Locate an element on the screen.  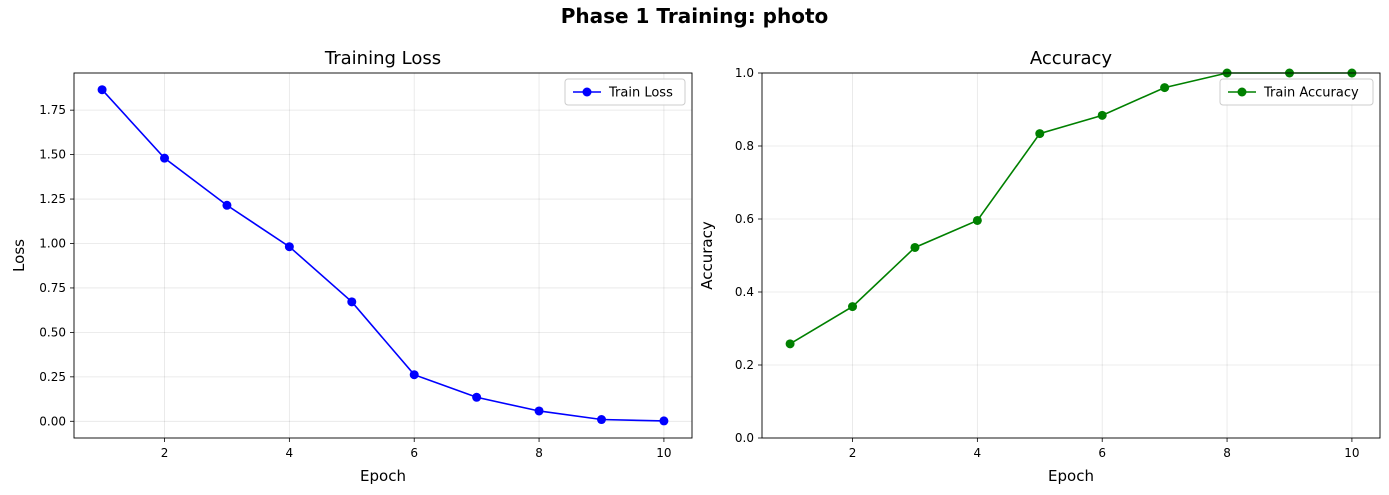
loss-legend: Train Loss is located at coordinates (625, 92).